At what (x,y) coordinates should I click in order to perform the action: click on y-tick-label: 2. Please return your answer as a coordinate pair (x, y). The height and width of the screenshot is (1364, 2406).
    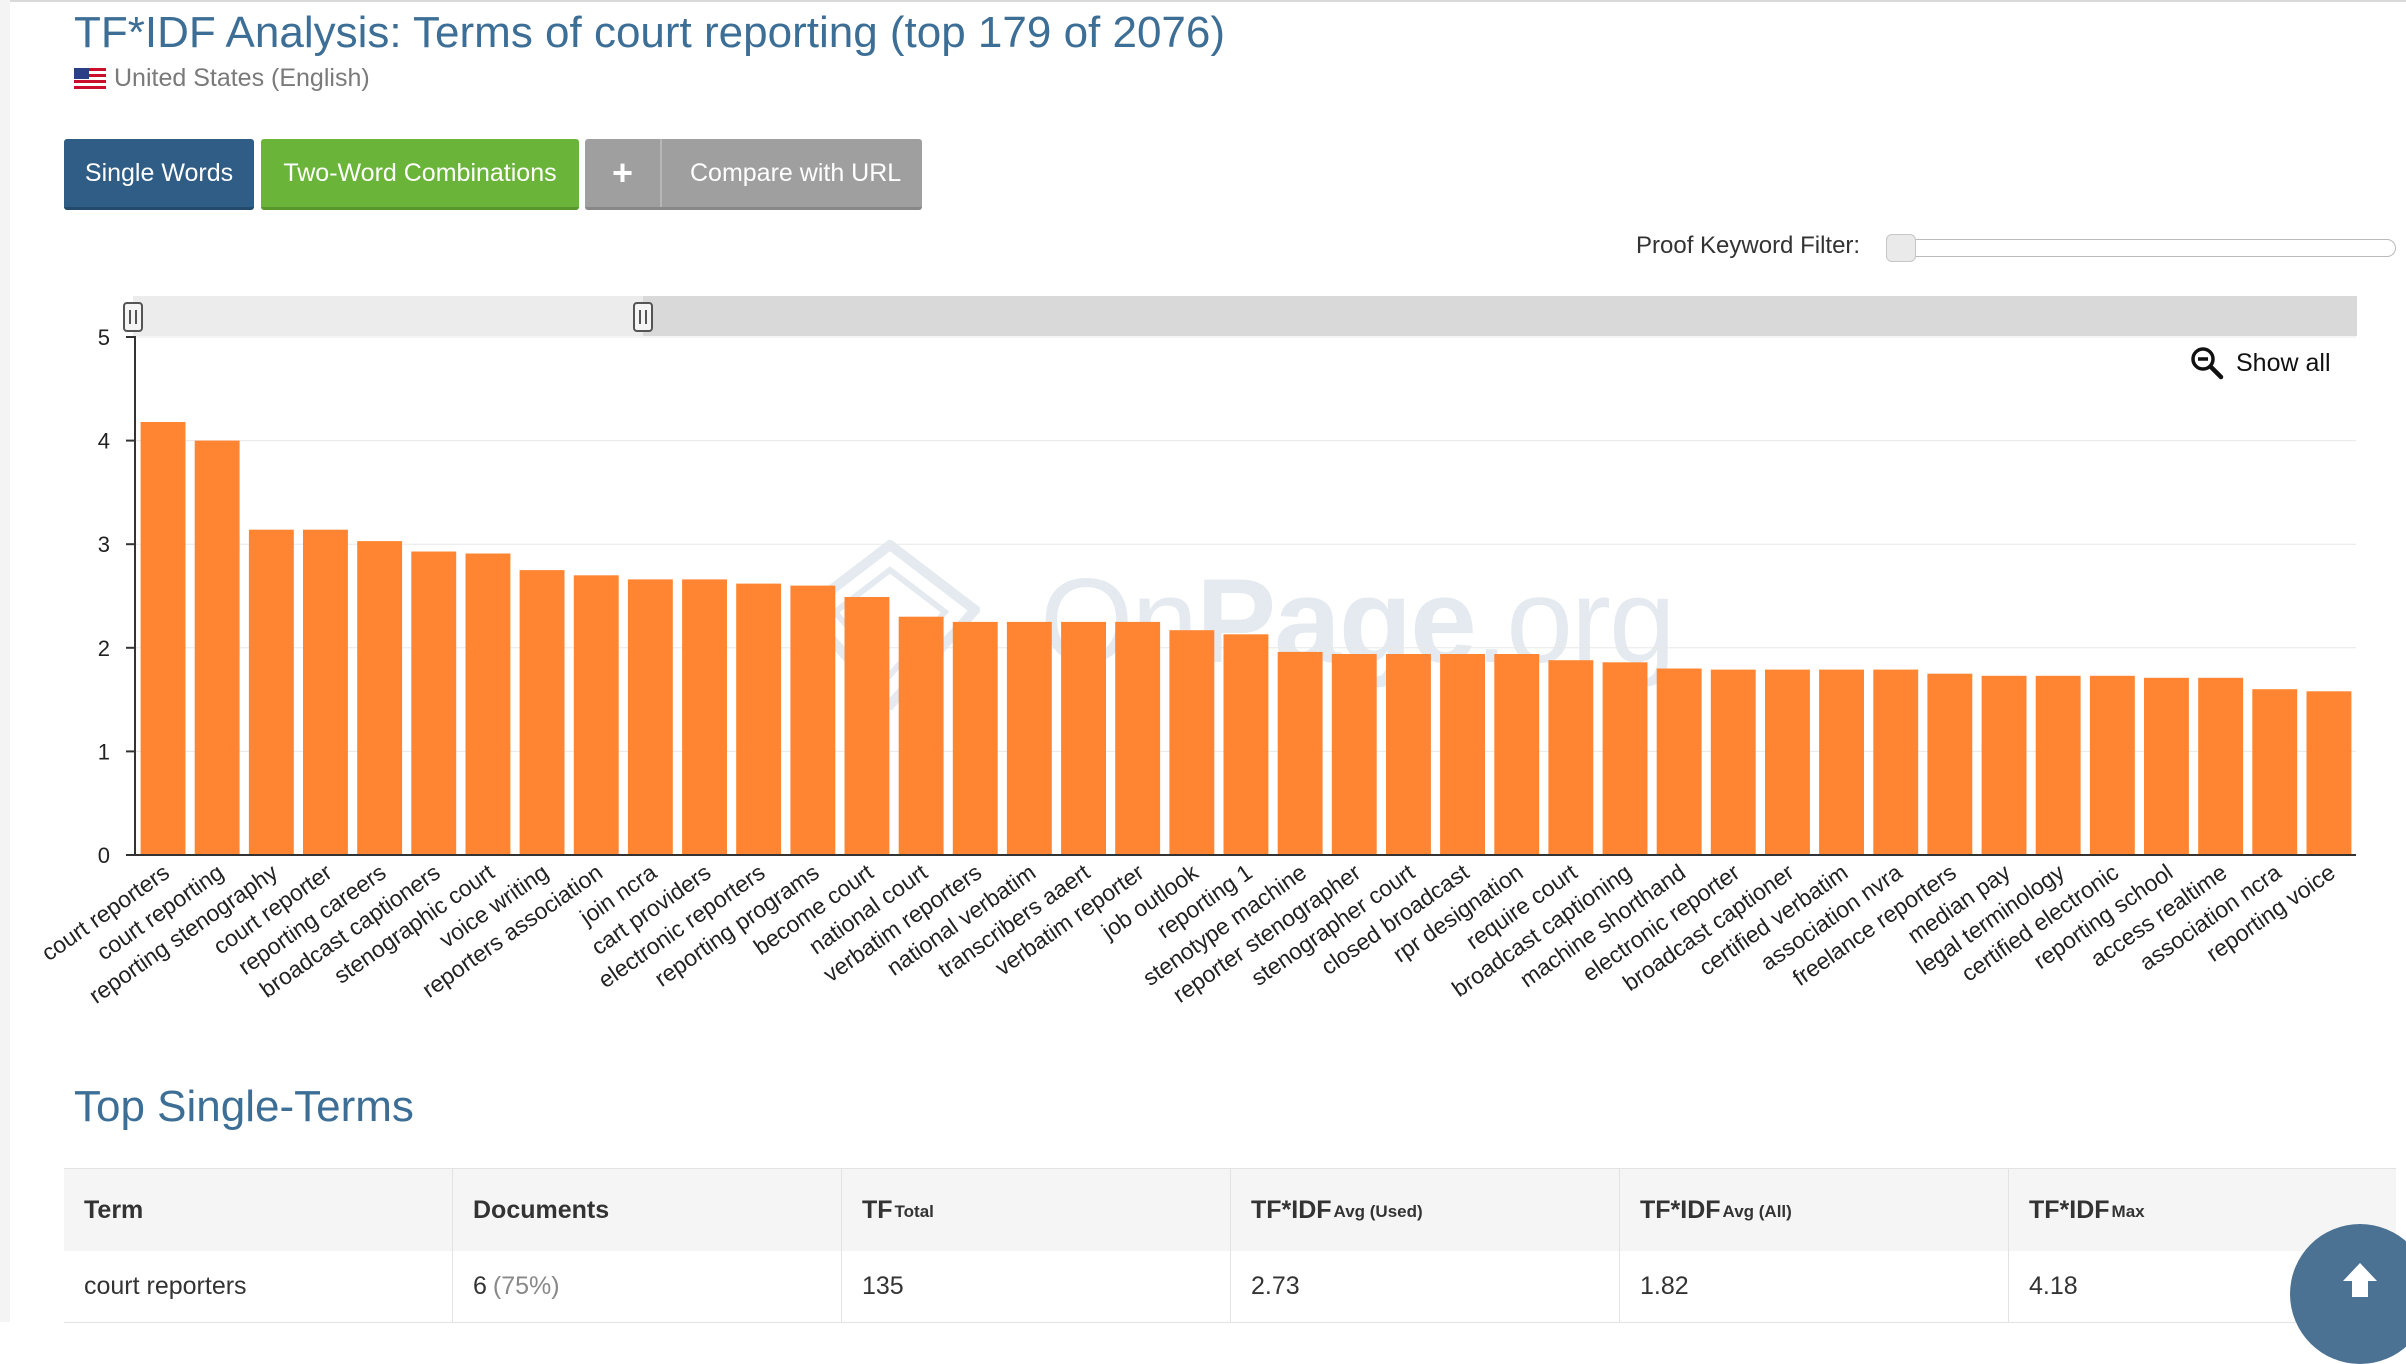
    Looking at the image, I should click on (104, 648).